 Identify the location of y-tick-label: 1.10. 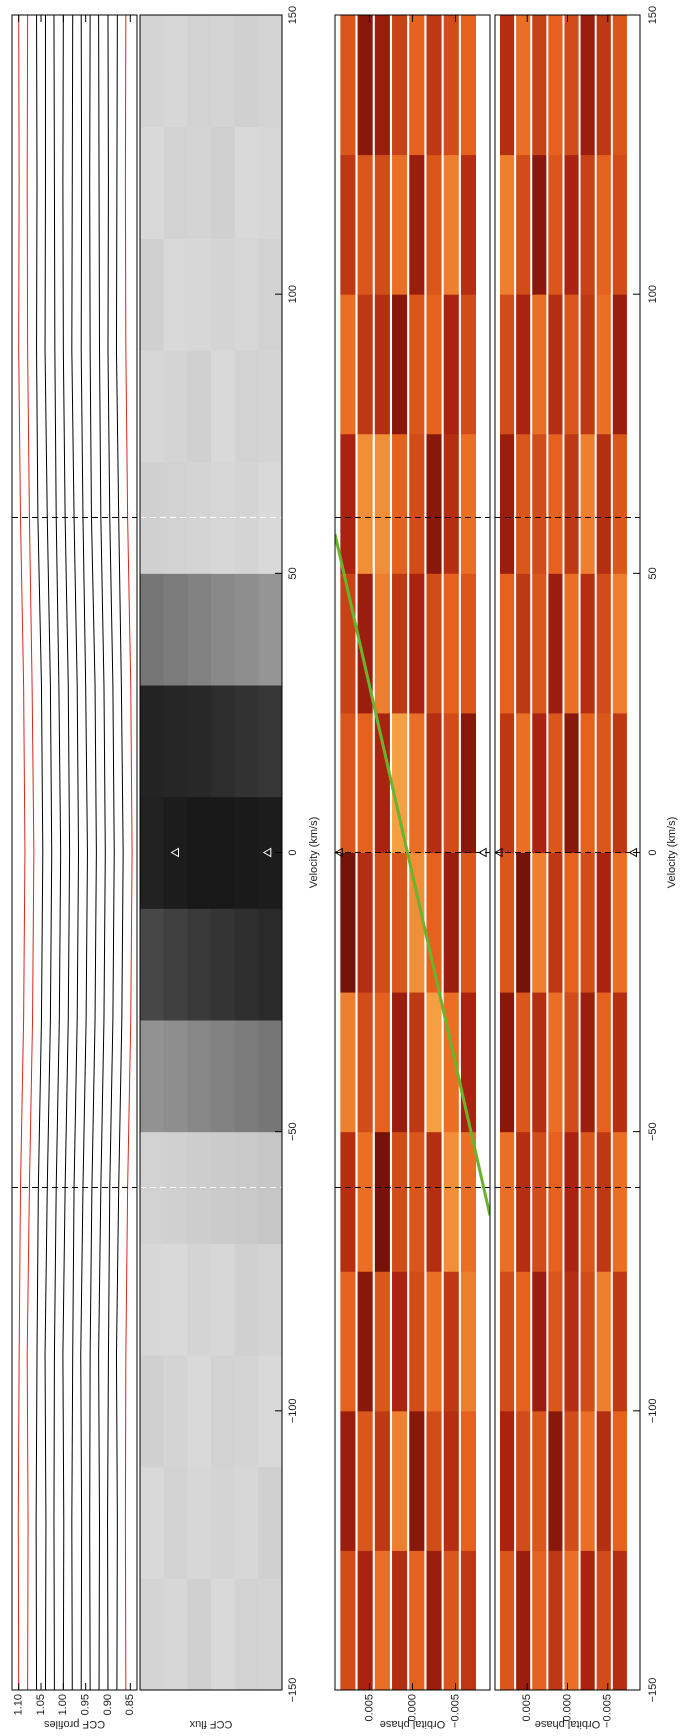
(19, 1704).